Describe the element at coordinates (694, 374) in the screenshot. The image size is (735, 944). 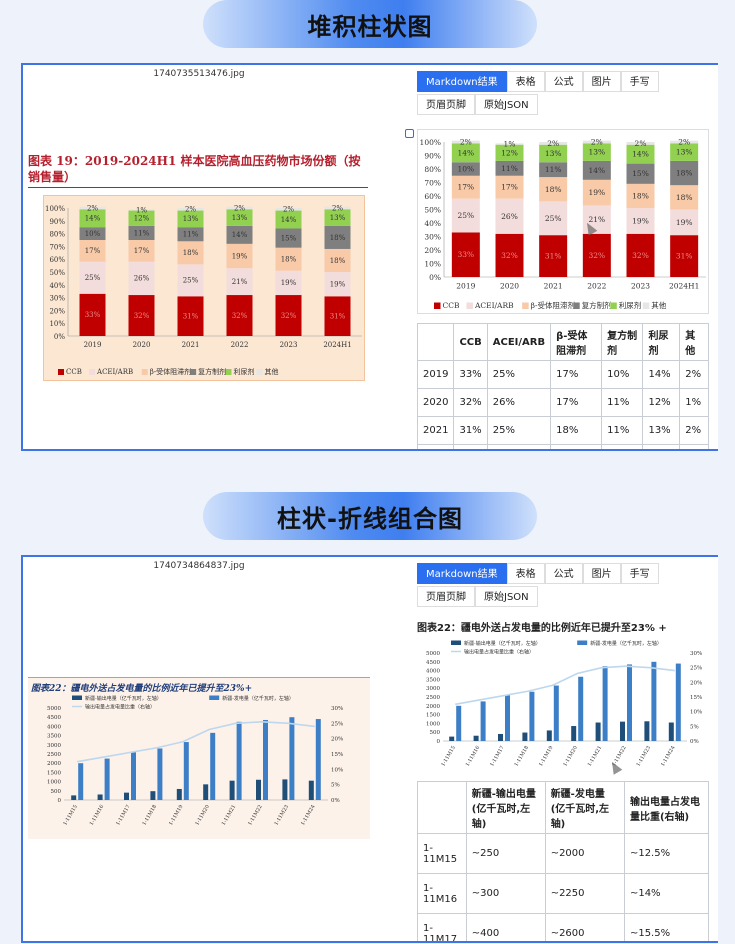
I see `table-cell: 2%` at that location.